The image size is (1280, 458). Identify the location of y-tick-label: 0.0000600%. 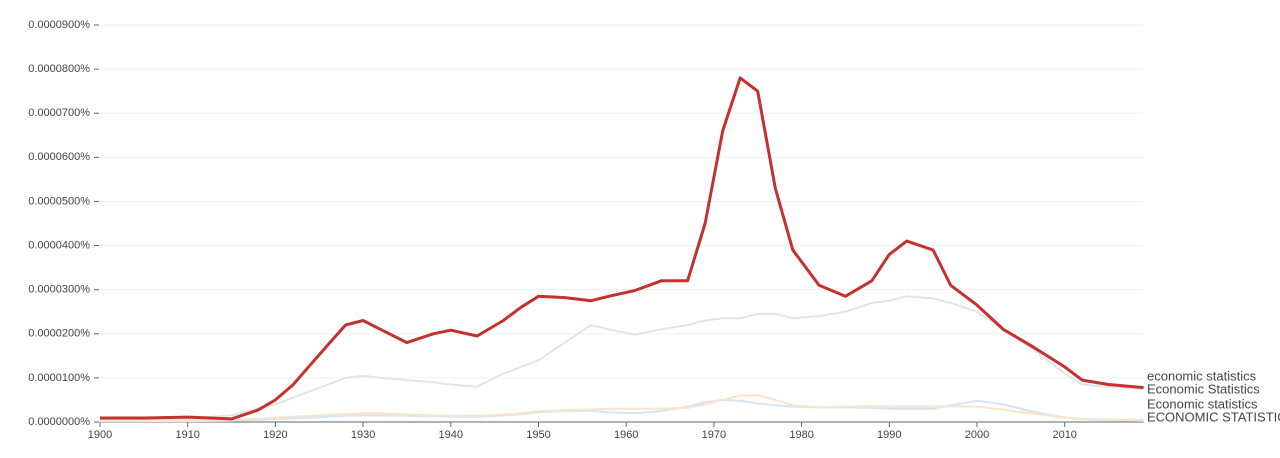
(59, 157).